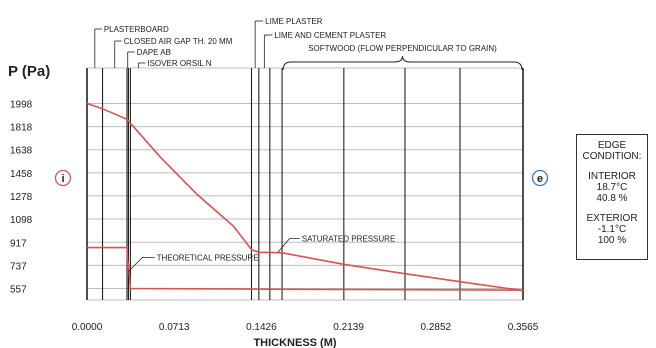 The width and height of the screenshot is (656, 348). What do you see at coordinates (612, 156) in the screenshot?
I see `edge-condition-title-2: CONDITION:` at bounding box center [612, 156].